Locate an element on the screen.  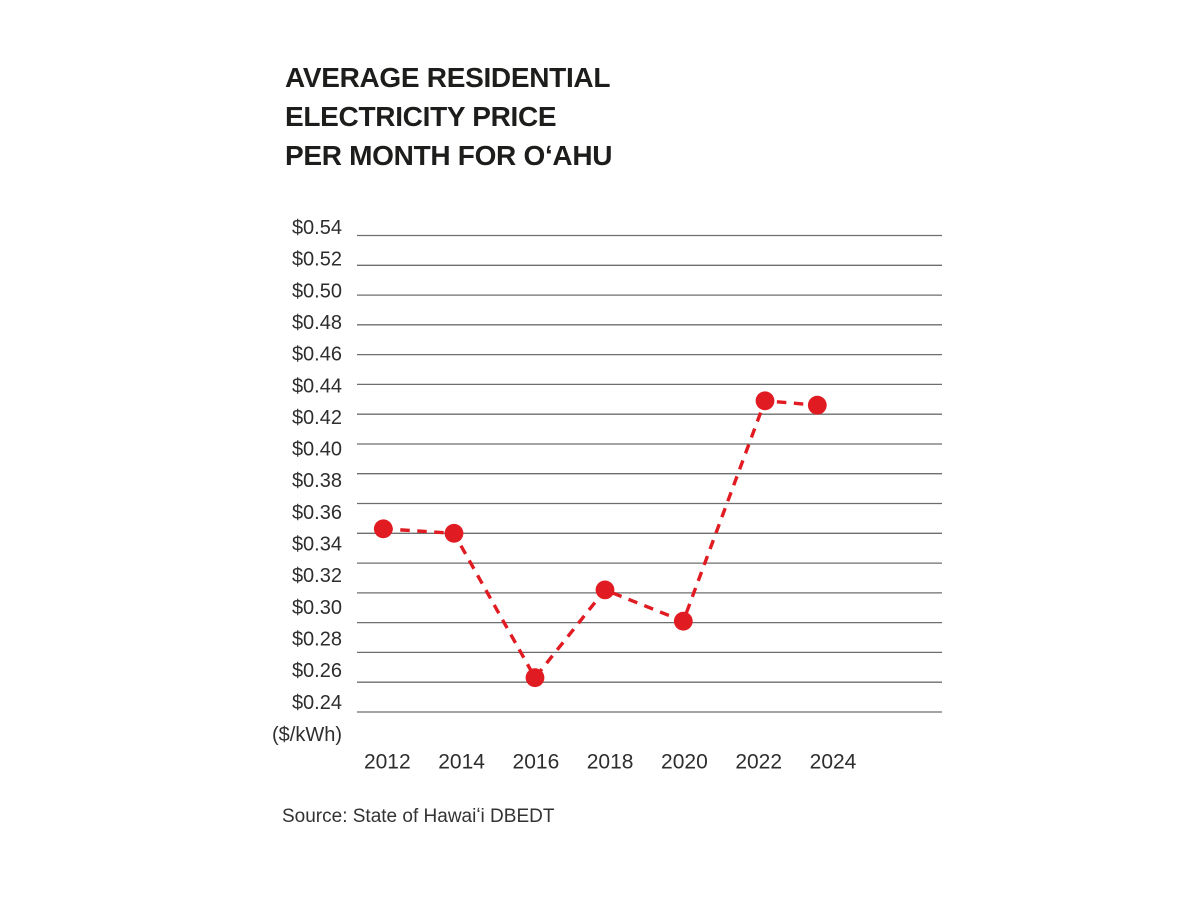
x-tick-label: 2016 is located at coordinates (536, 762).